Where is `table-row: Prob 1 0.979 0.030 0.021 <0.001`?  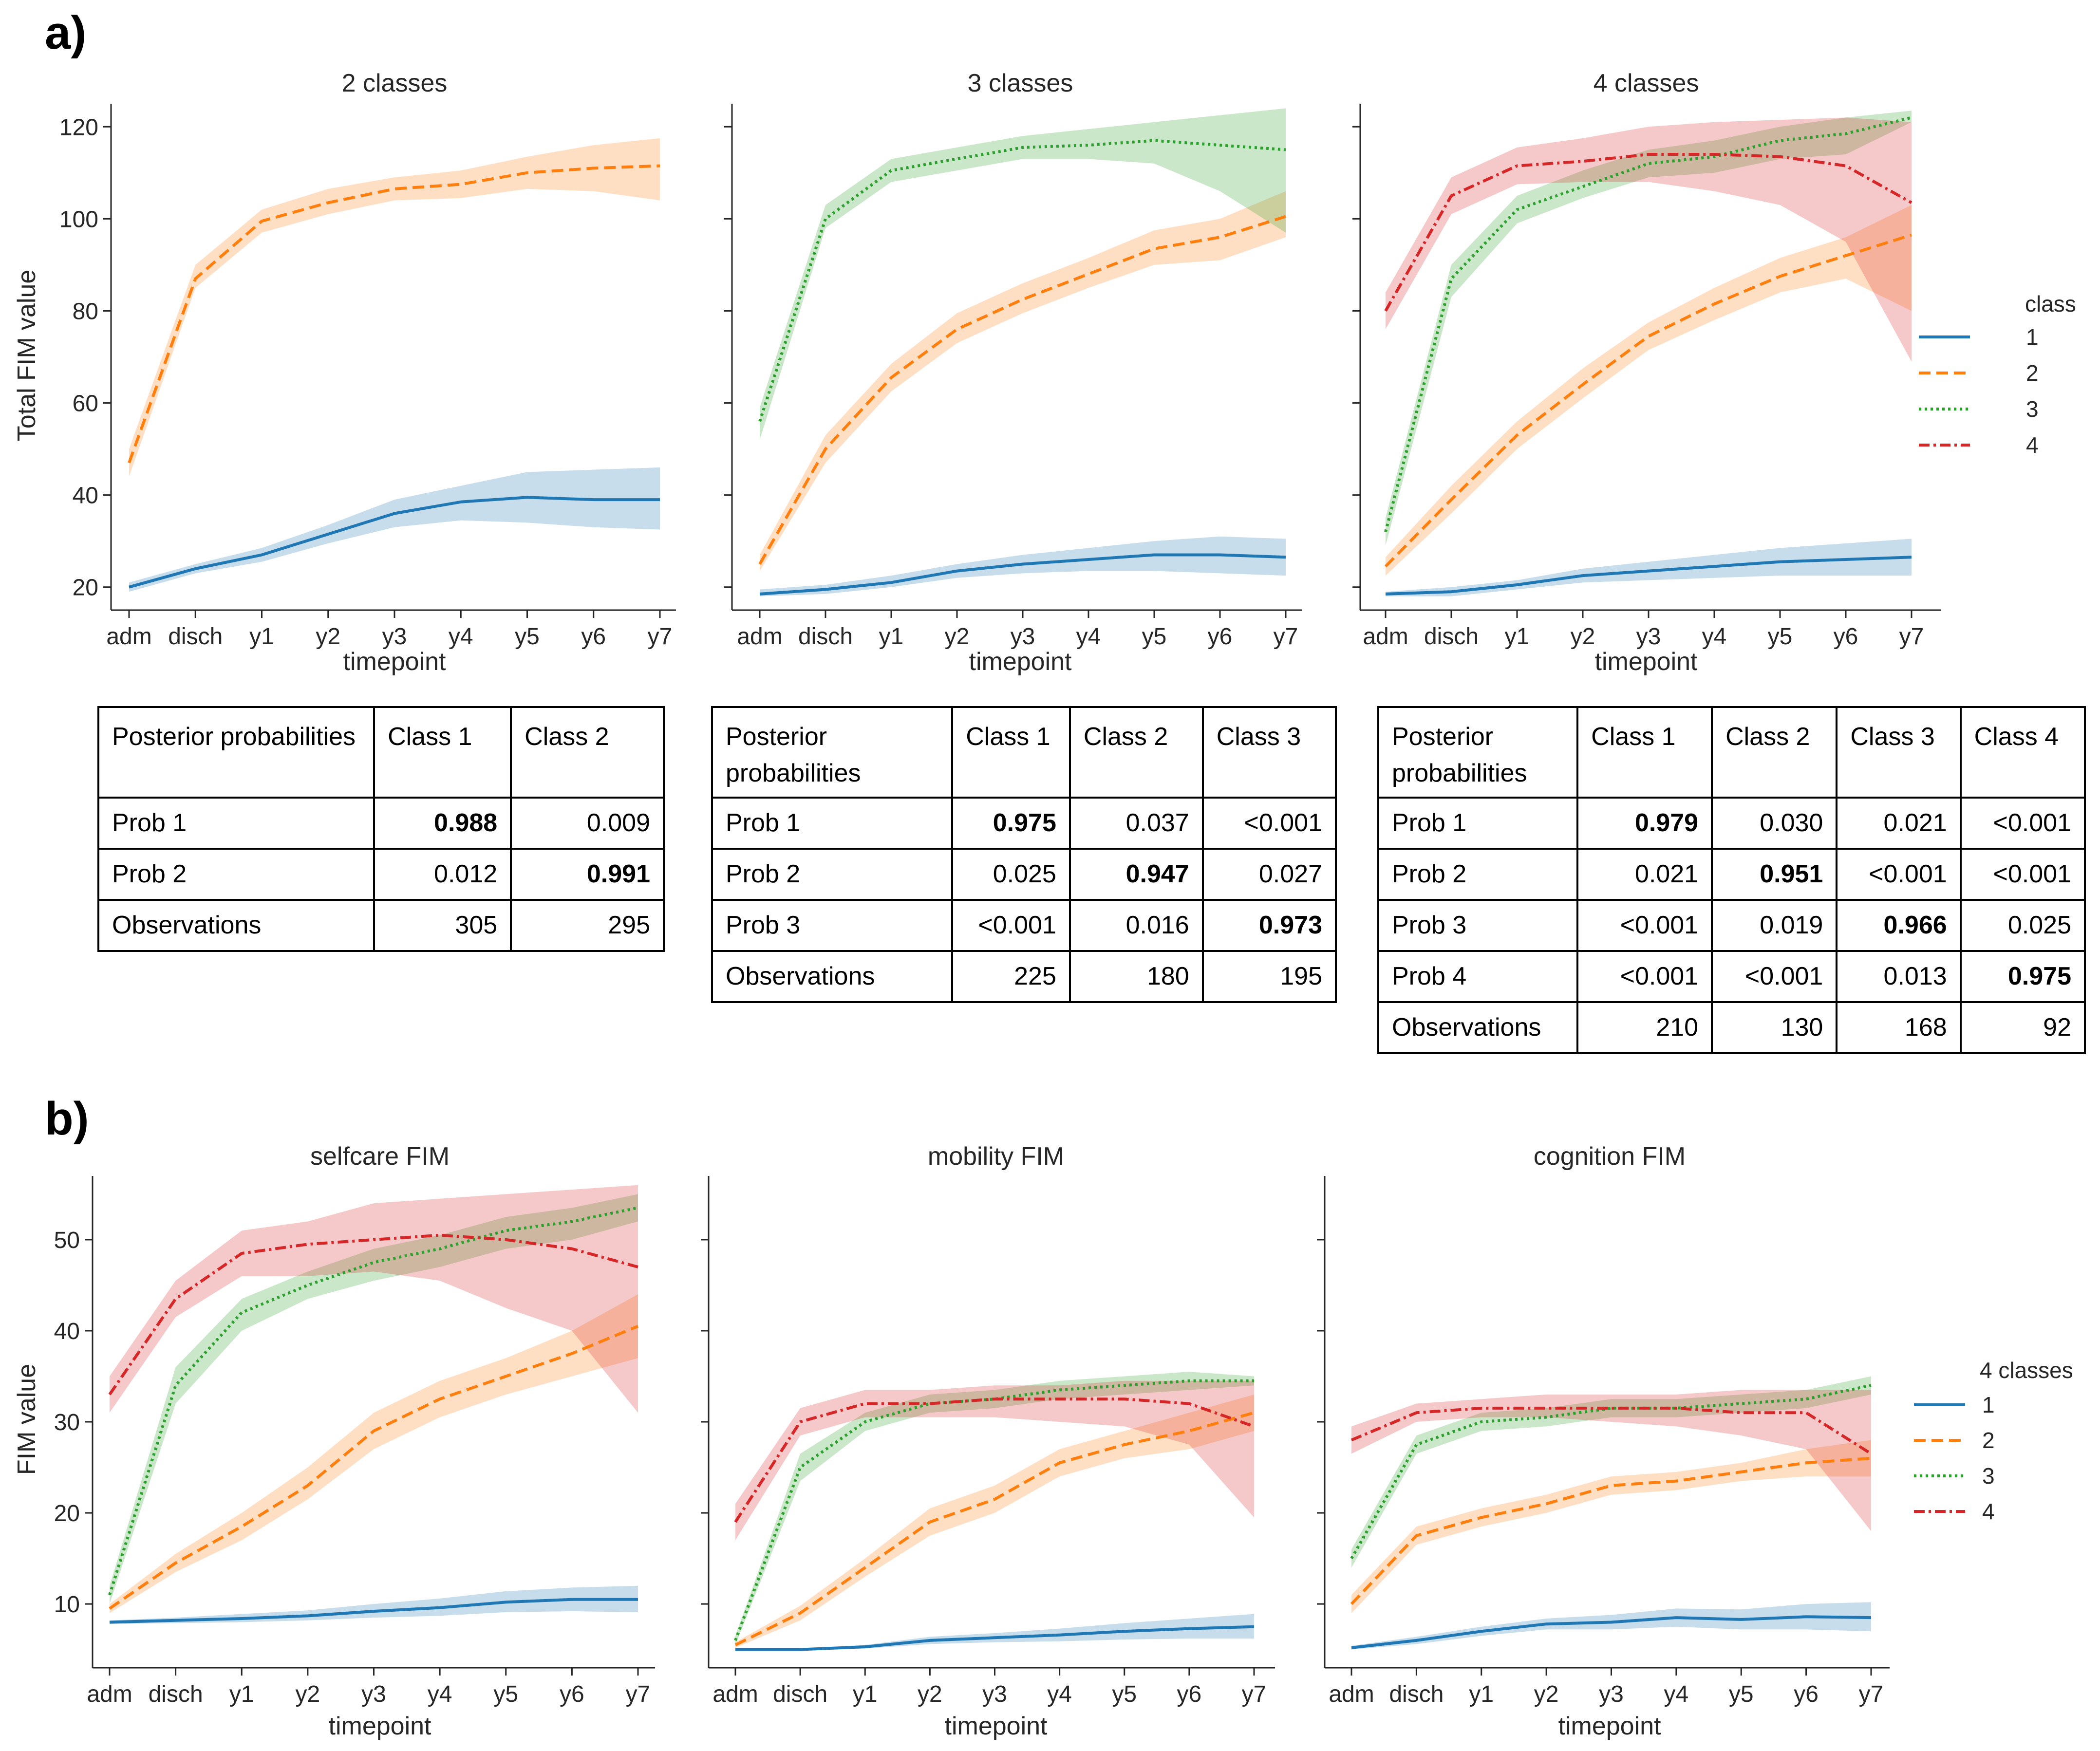 table-row: Prob 1 0.979 0.030 0.021 <0.001 is located at coordinates (1731, 823).